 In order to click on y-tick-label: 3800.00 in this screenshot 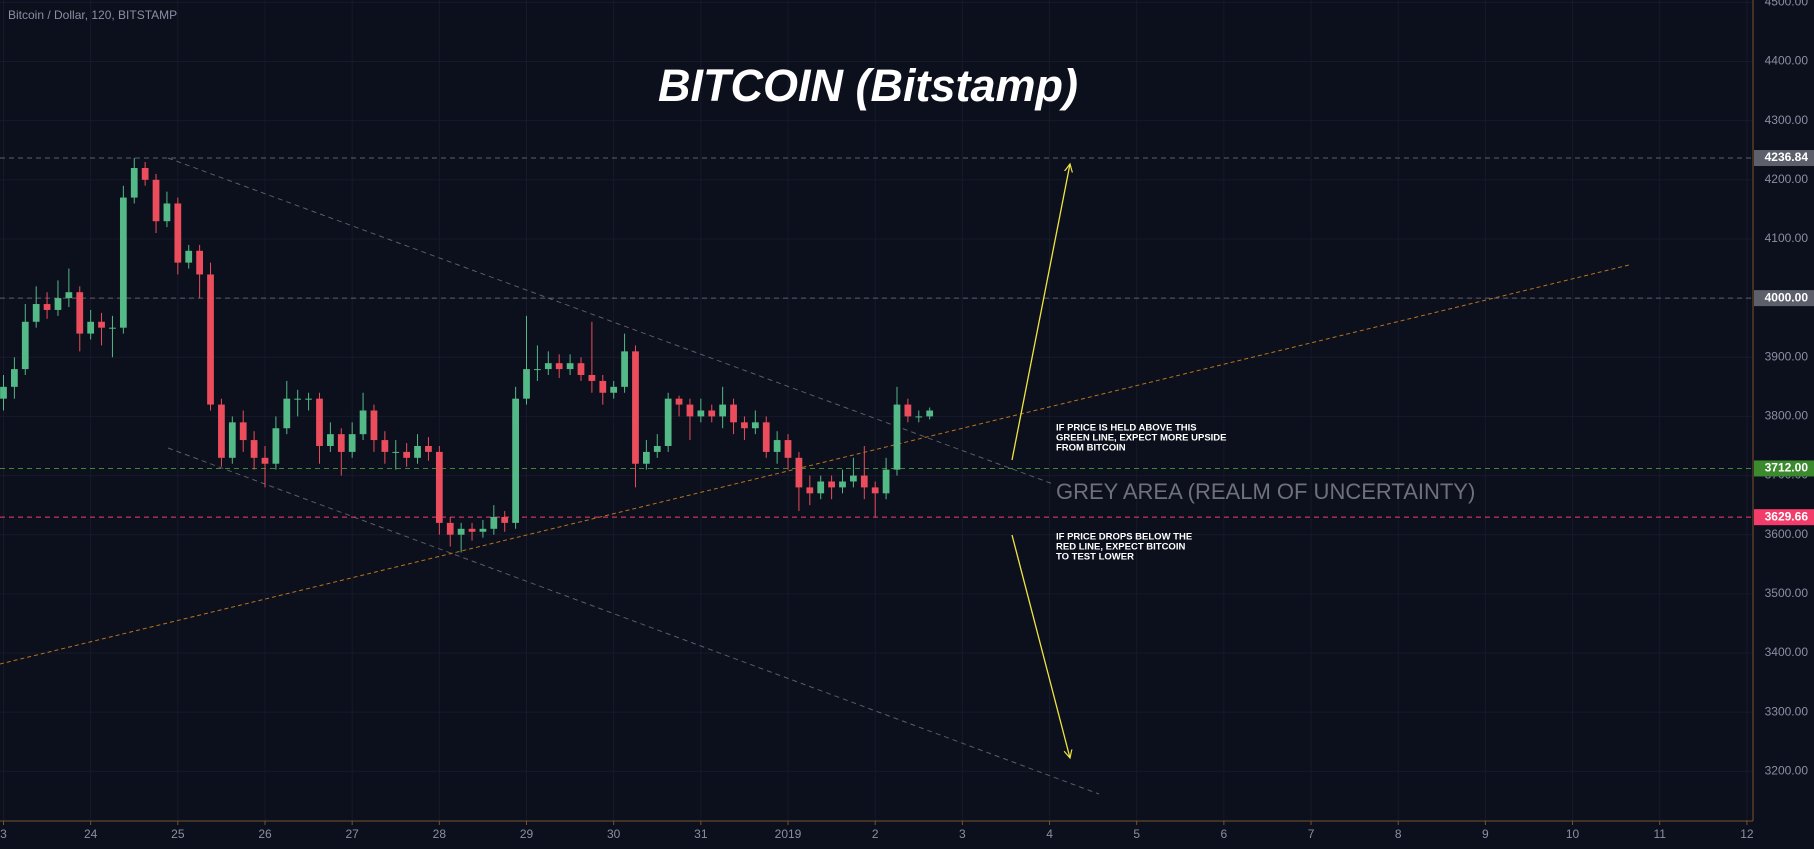, I will do `click(1787, 416)`.